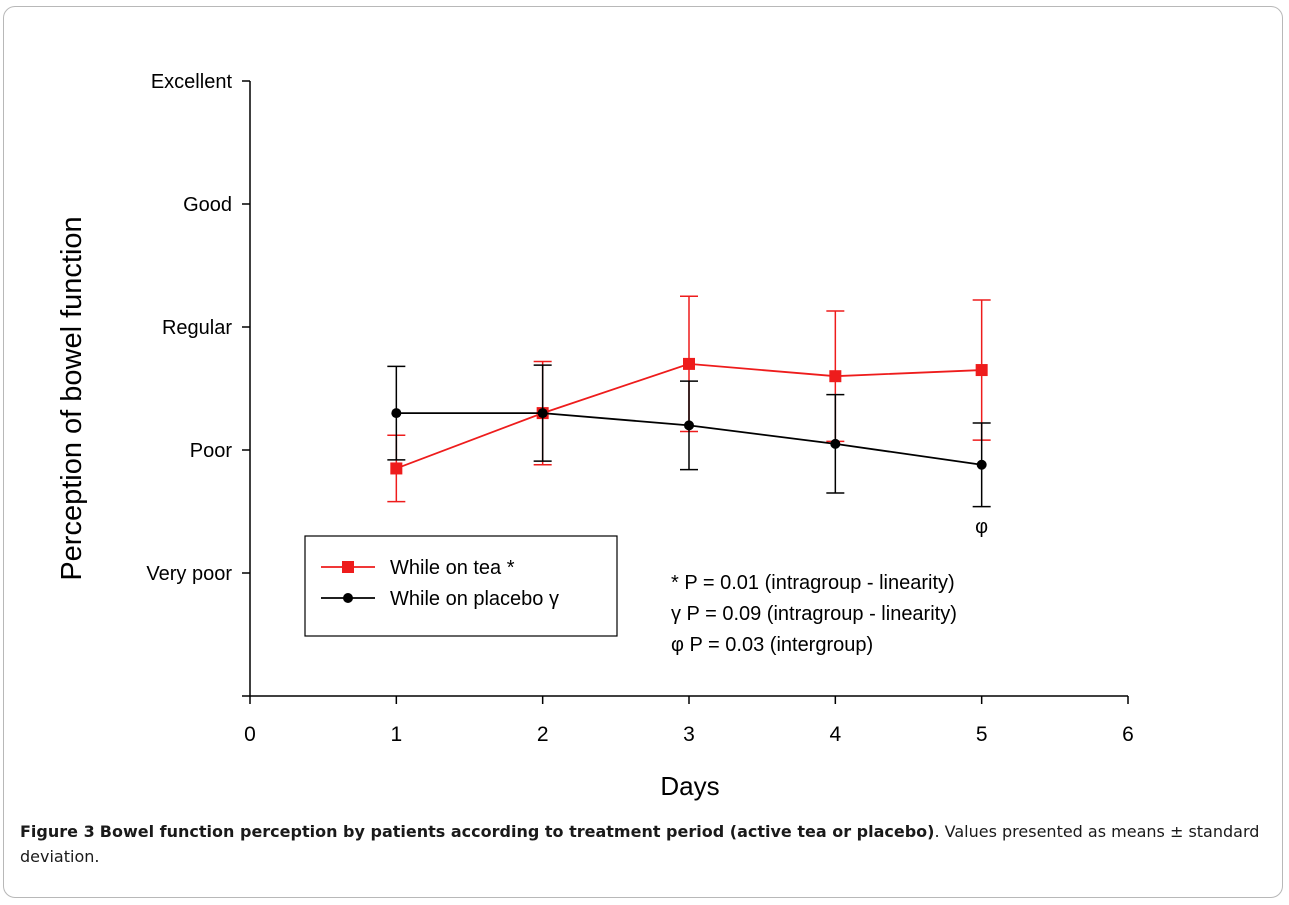 Image resolution: width=1289 pixels, height=905 pixels. What do you see at coordinates (981, 527) in the screenshot?
I see `point-annotation: φ` at bounding box center [981, 527].